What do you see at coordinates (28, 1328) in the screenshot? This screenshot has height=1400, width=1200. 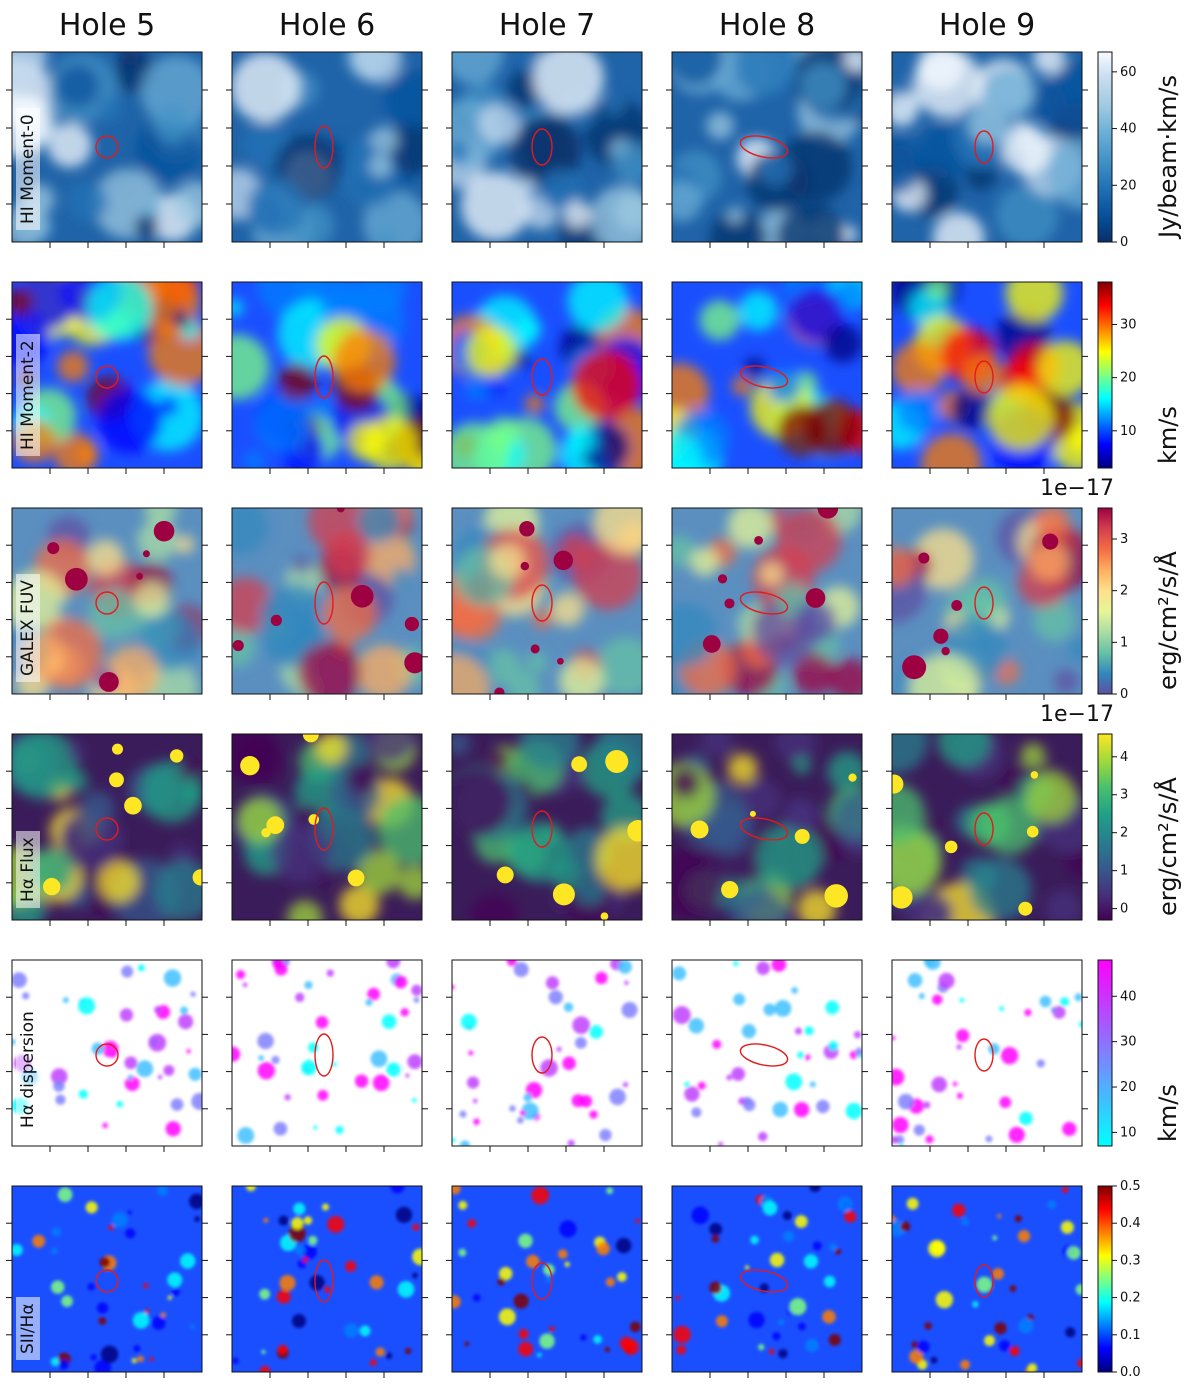 I see `row-label-6: SII/Hα` at bounding box center [28, 1328].